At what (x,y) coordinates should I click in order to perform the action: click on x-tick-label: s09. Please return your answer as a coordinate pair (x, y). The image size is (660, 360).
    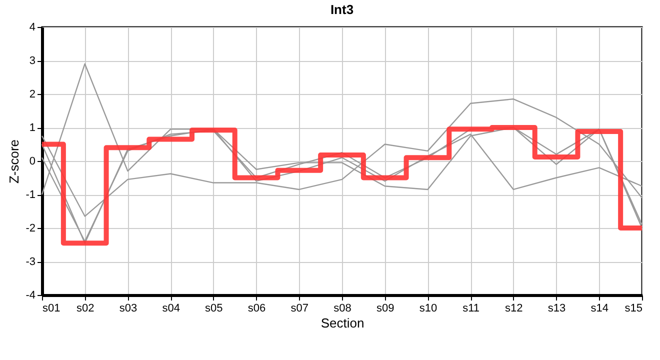
    Looking at the image, I should click on (385, 308).